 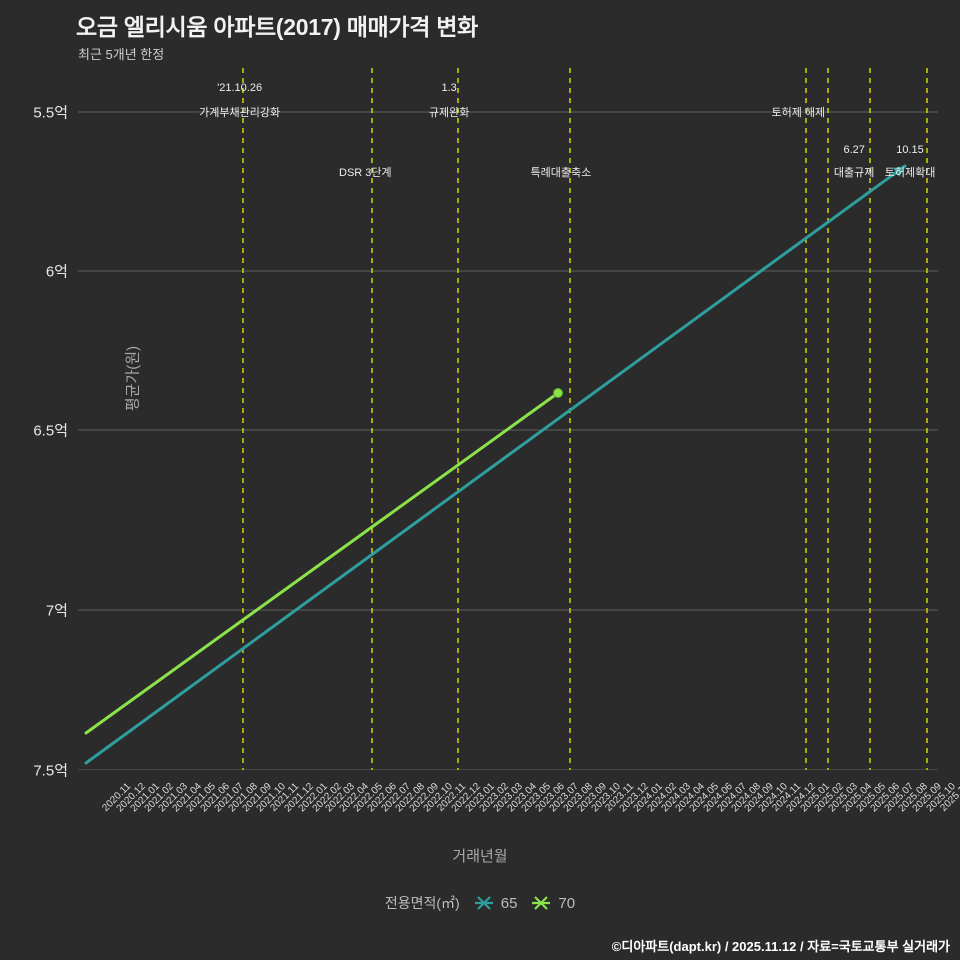 What do you see at coordinates (240, 88) in the screenshot?
I see `annotation-date: '21.10.26` at bounding box center [240, 88].